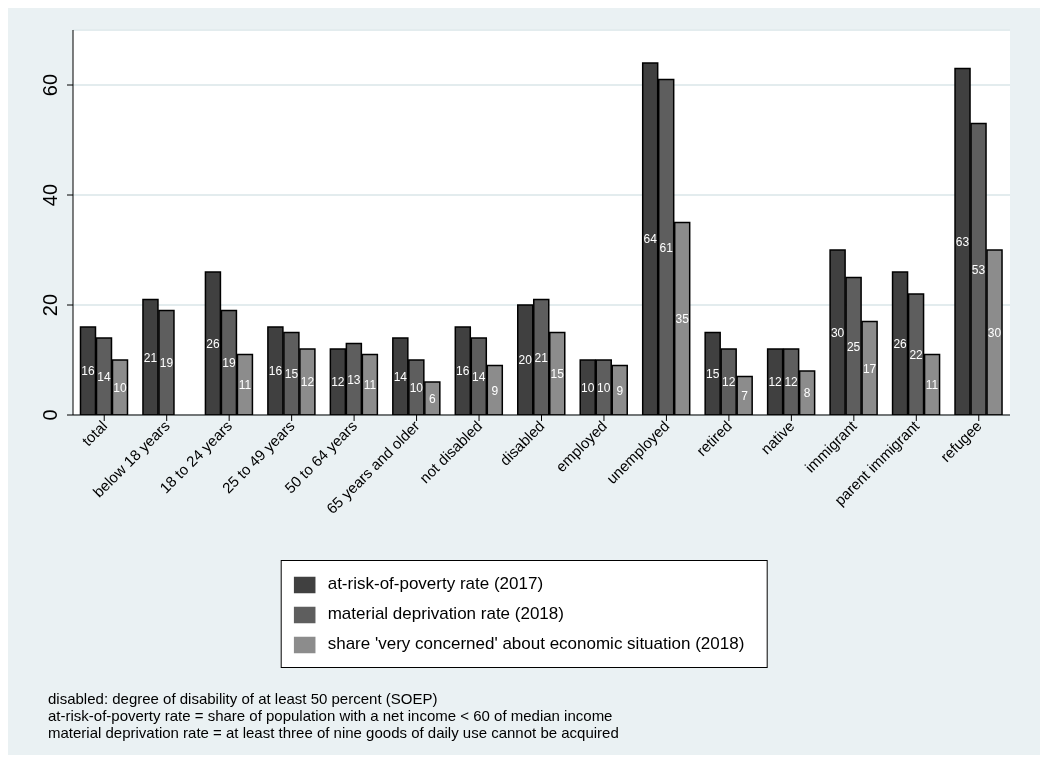 This screenshot has height=765, width=1048. What do you see at coordinates (334, 732) in the screenshot?
I see `text: material deprivation rate = at least three of nine goods of daily use cannot be acquired` at bounding box center [334, 732].